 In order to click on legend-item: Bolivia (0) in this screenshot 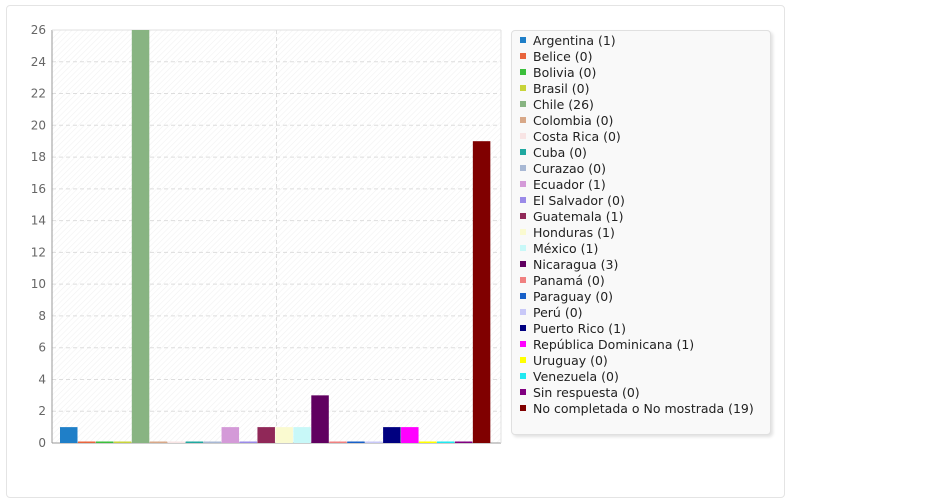, I will do `click(558, 72)`.